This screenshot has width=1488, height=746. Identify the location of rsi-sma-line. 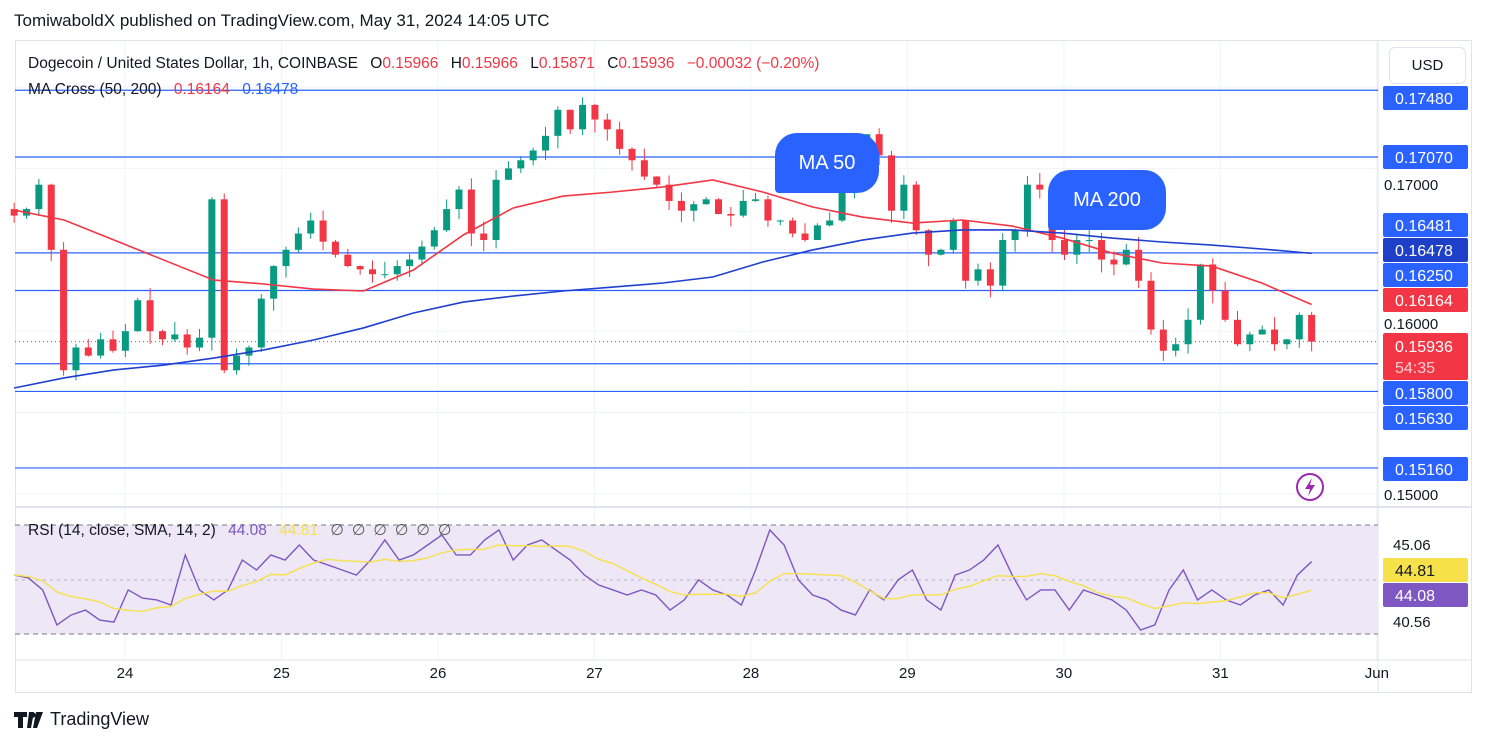
(663, 578).